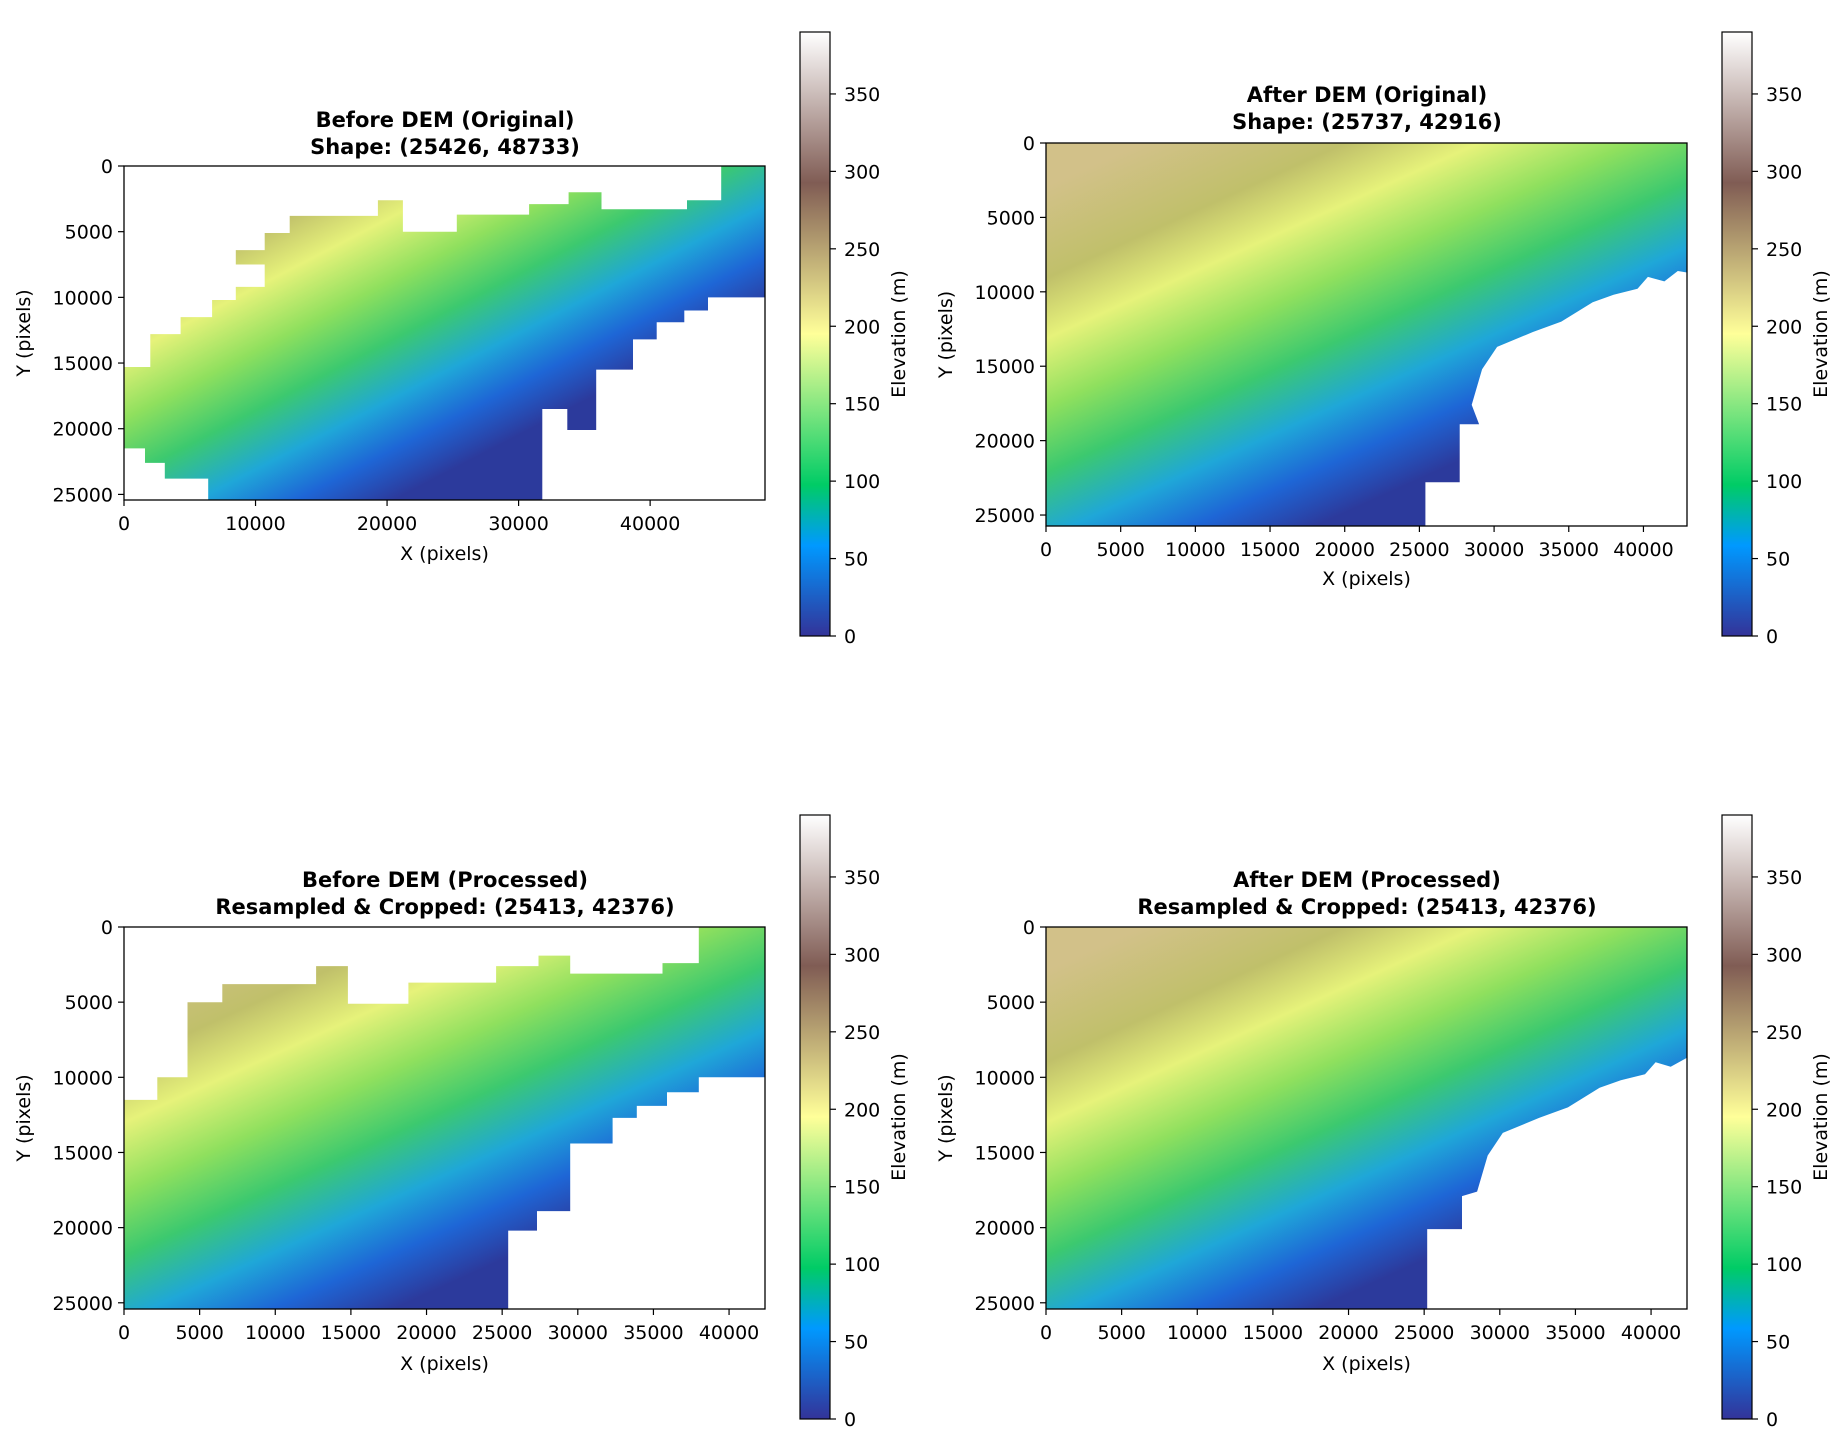 The image size is (1846, 1443). What do you see at coordinates (445, 880) in the screenshot?
I see `panel-title: Before DEM (Processed)` at bounding box center [445, 880].